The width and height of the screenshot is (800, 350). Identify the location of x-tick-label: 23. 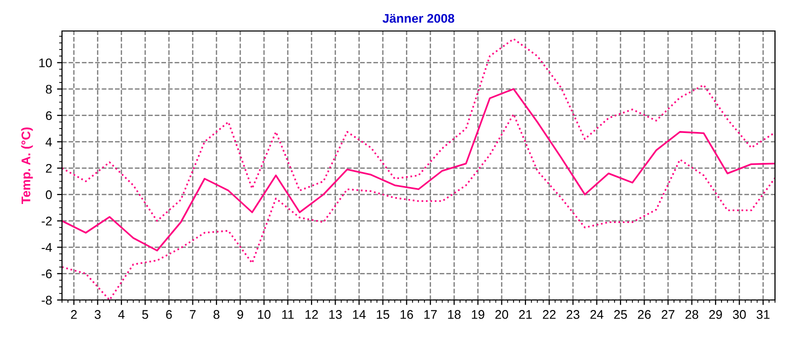
(573, 314).